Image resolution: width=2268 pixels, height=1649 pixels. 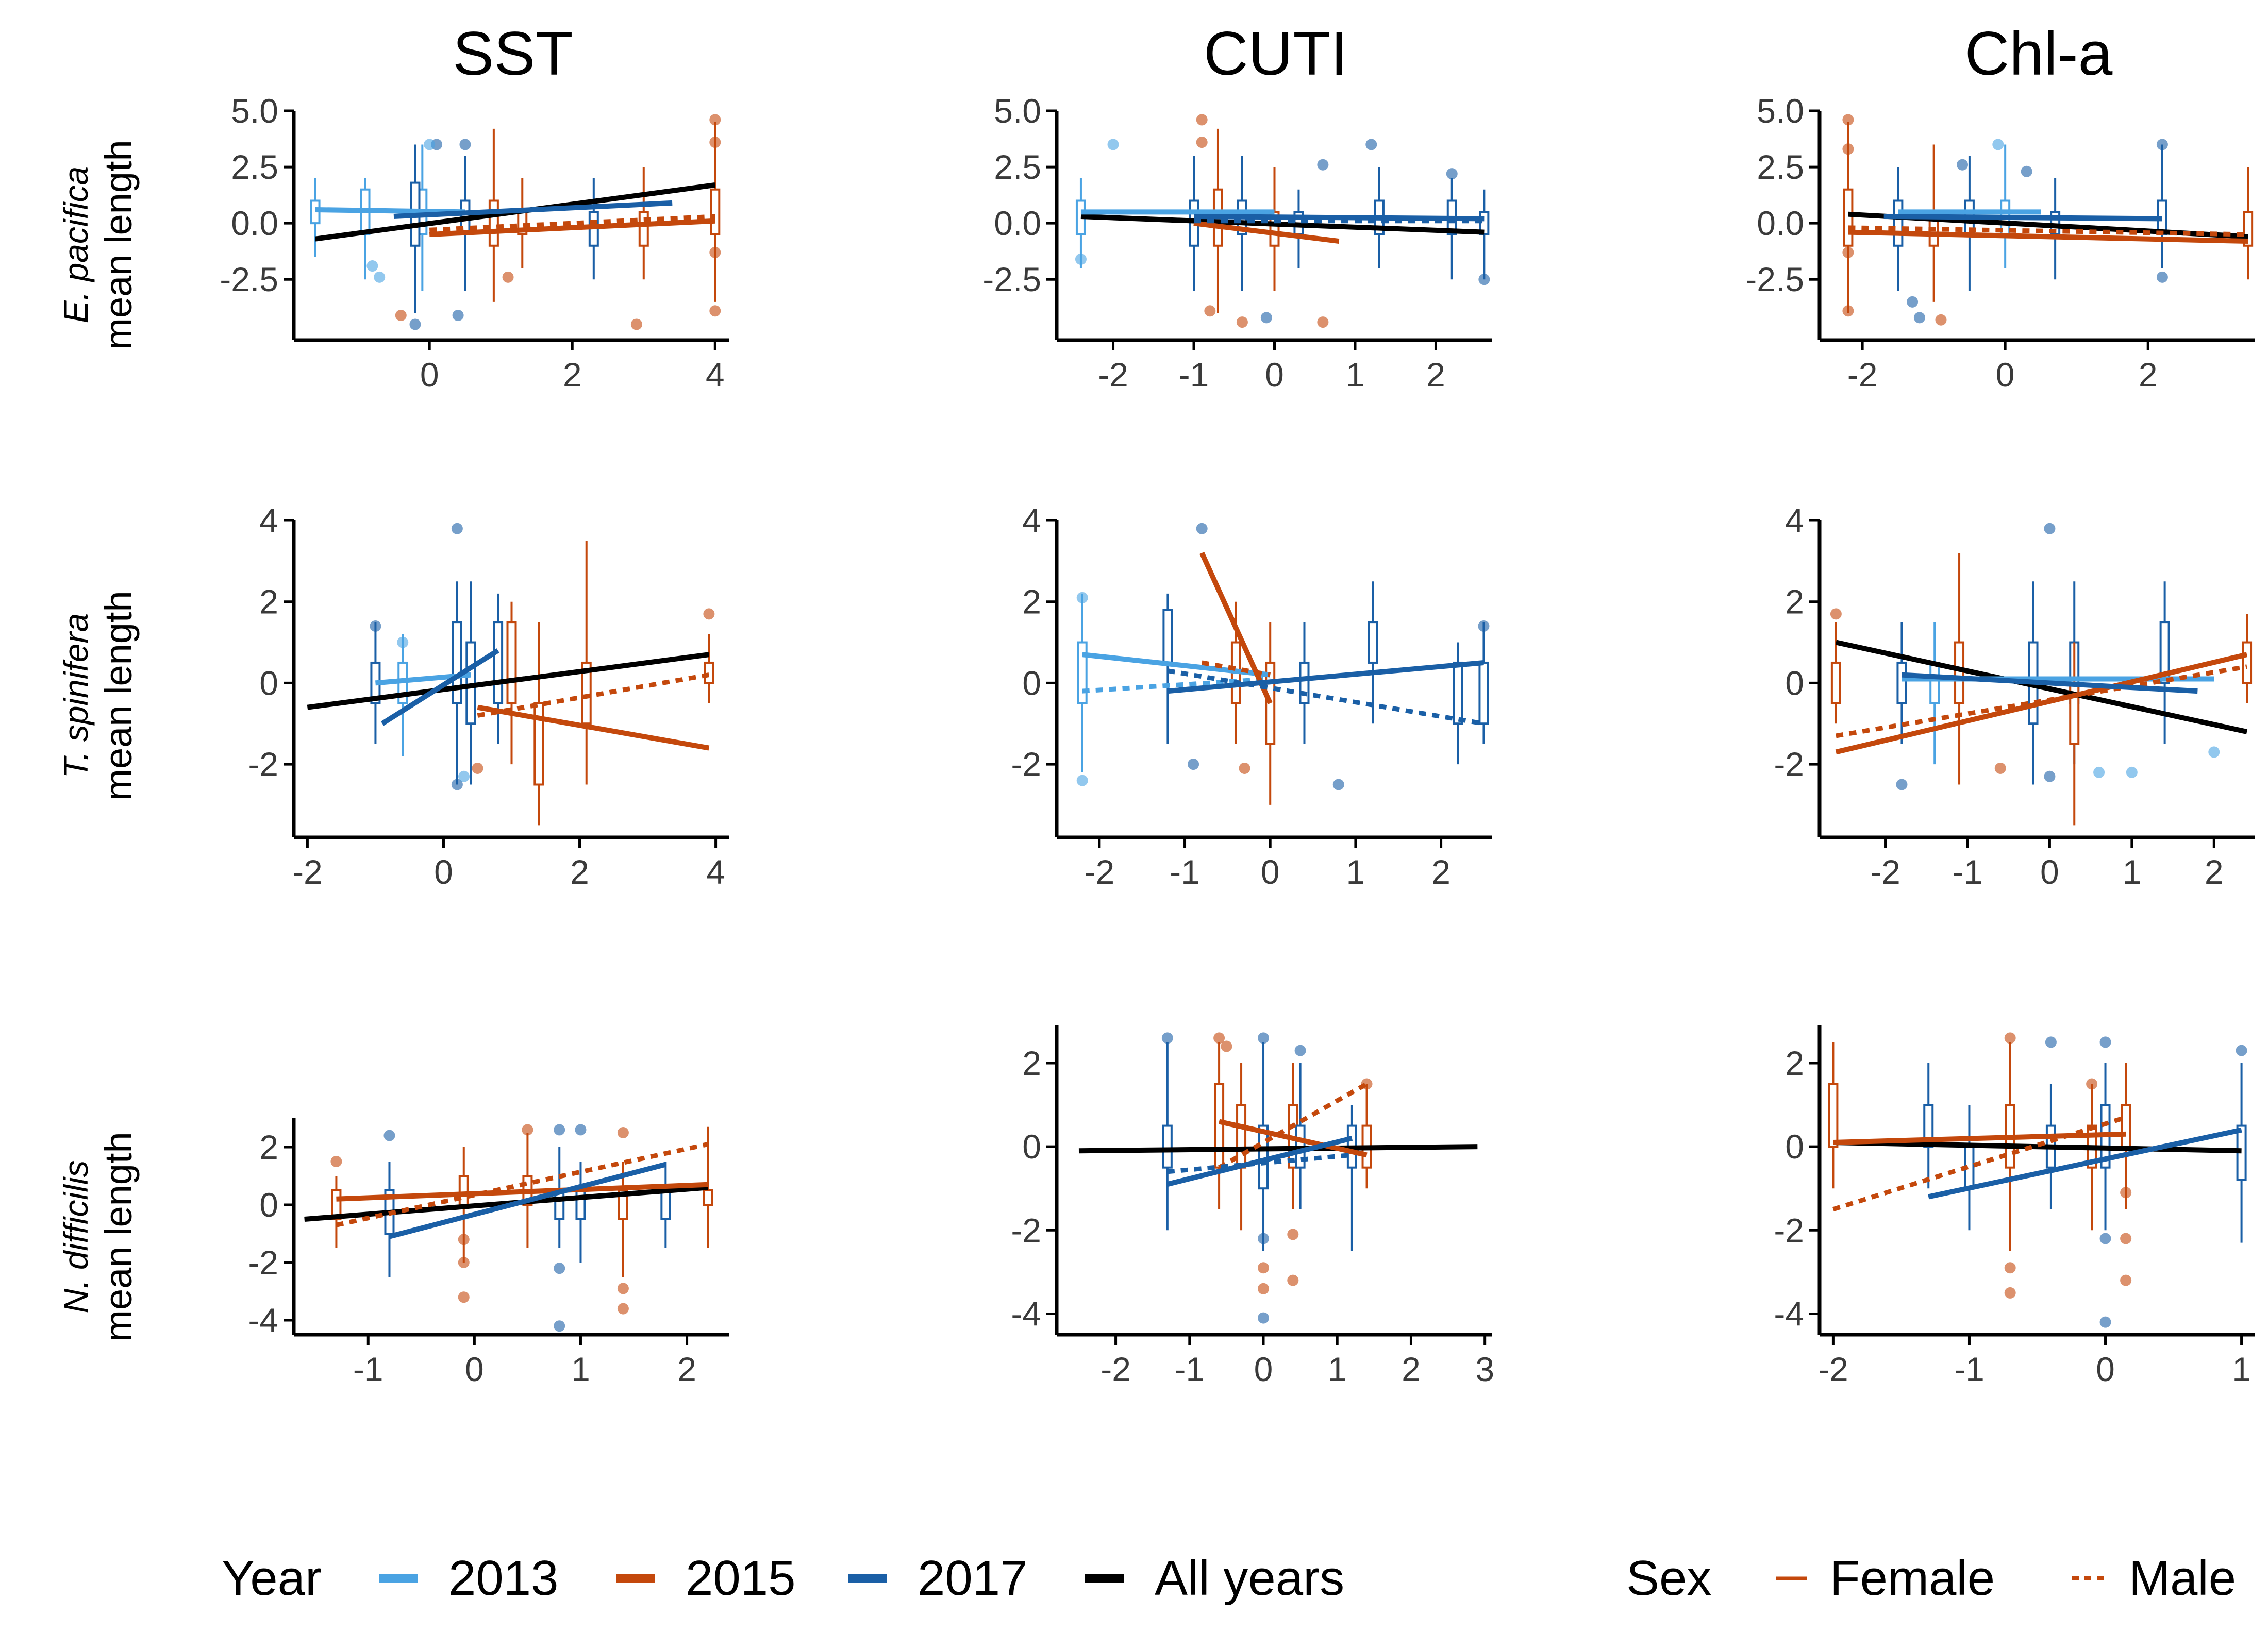 What do you see at coordinates (98, 695) in the screenshot?
I see `row-label-2: T. spinifera mean length` at bounding box center [98, 695].